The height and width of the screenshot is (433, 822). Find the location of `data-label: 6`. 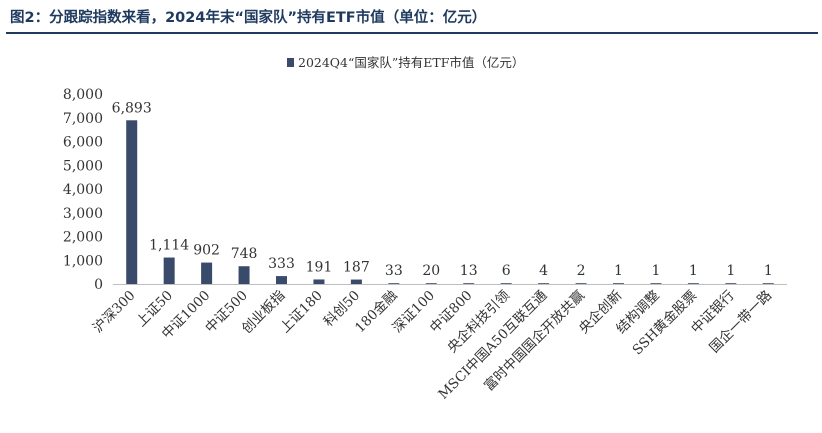

data-label: 6 is located at coordinates (506, 271).